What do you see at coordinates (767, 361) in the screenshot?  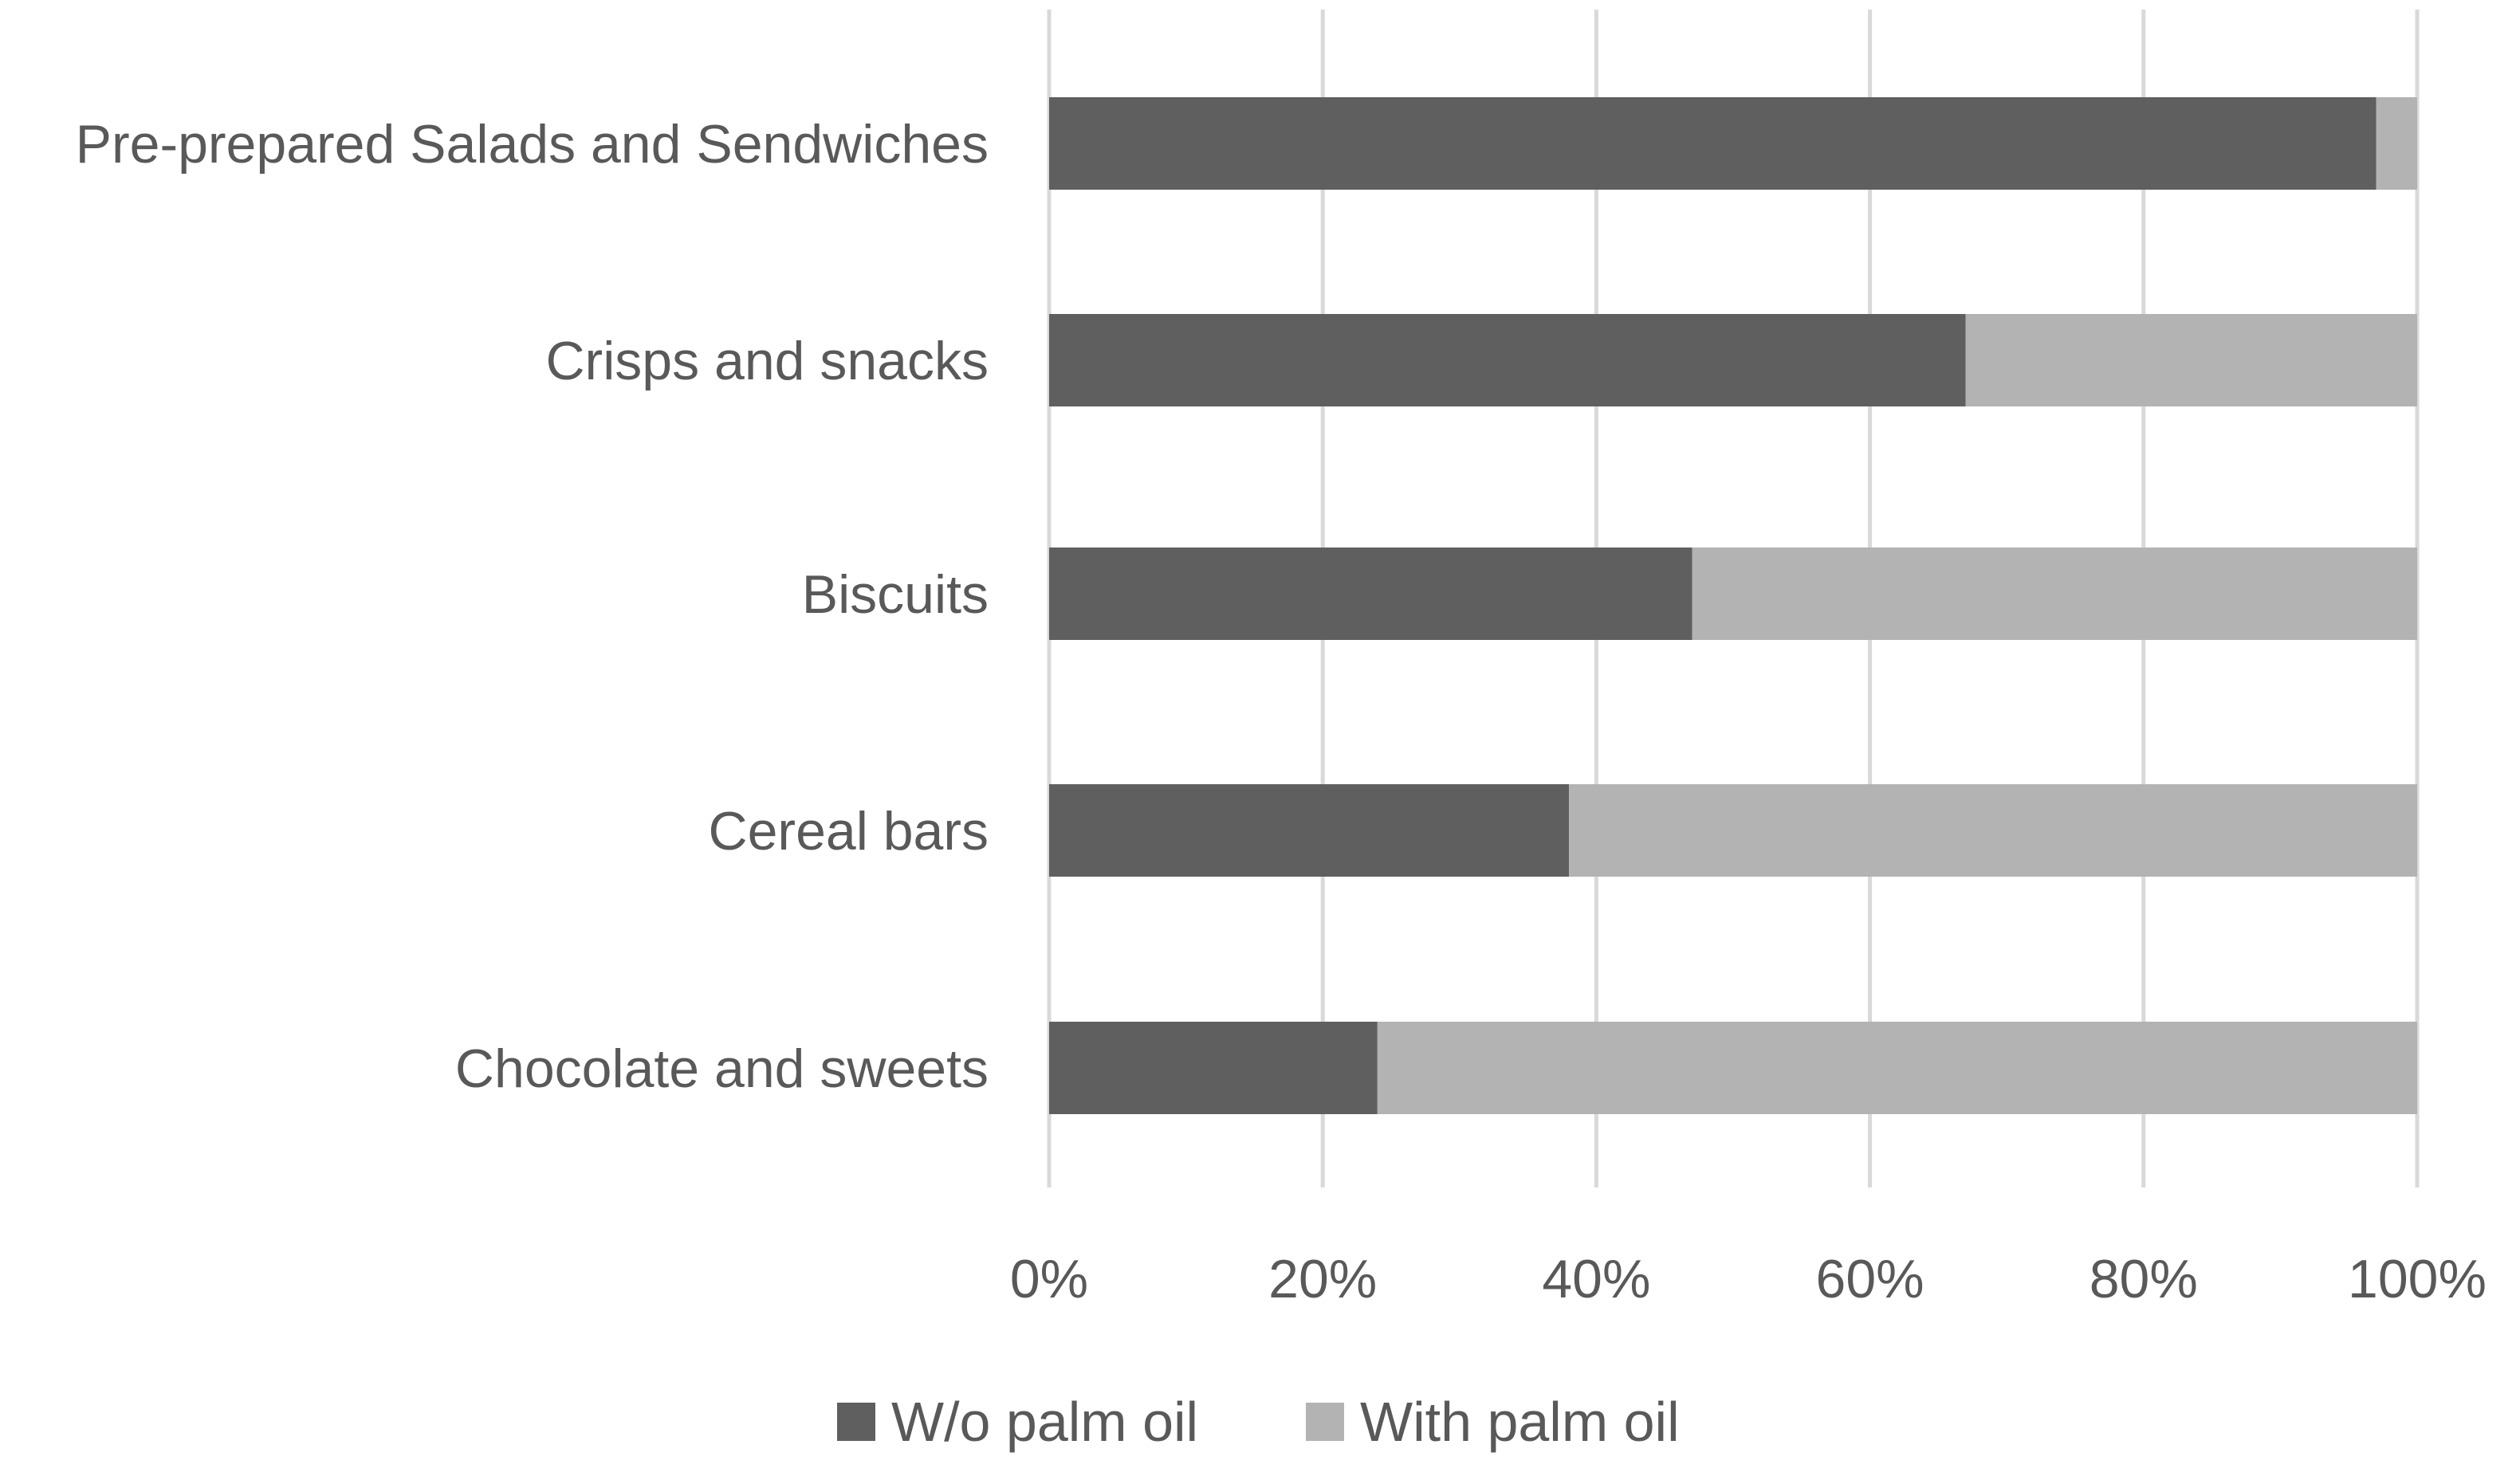 I see `category-label: Crisps and snacks` at bounding box center [767, 361].